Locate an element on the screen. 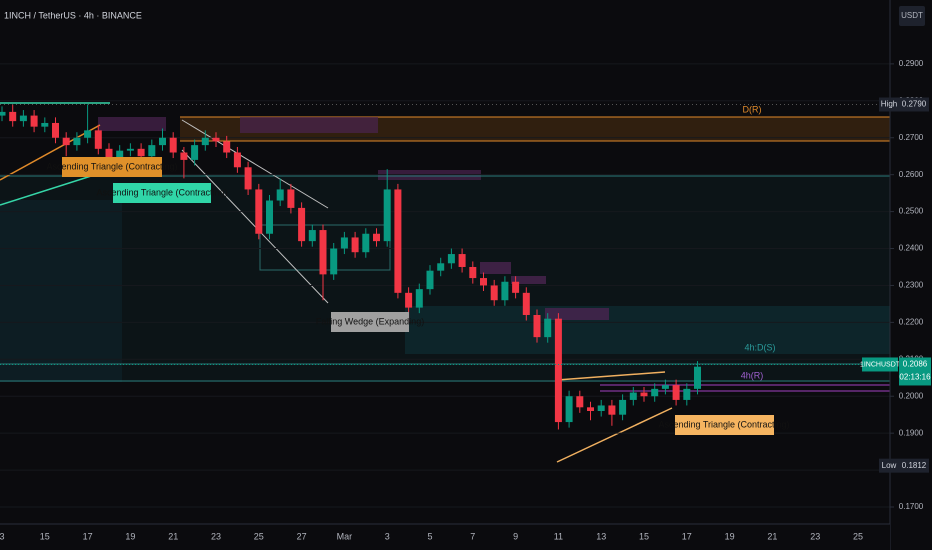  y-tick-label: 0.2000 is located at coordinates (911, 395).